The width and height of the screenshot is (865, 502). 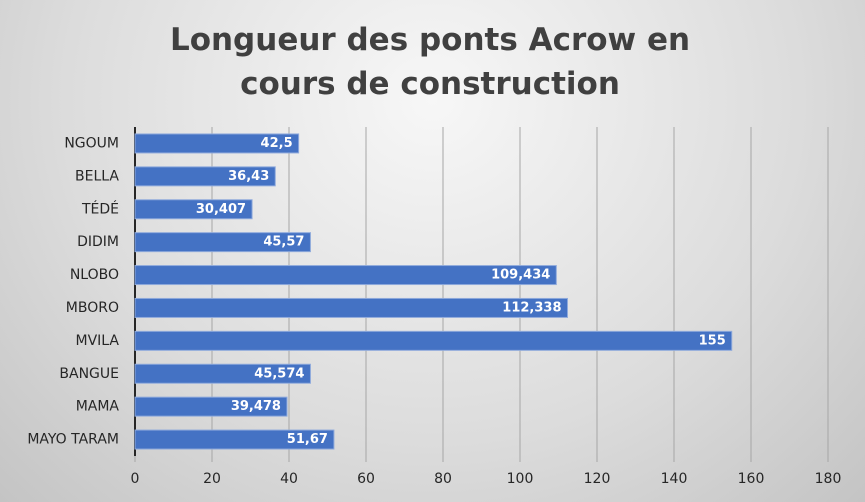 What do you see at coordinates (828, 479) in the screenshot?
I see `x-tick-label: 180` at bounding box center [828, 479].